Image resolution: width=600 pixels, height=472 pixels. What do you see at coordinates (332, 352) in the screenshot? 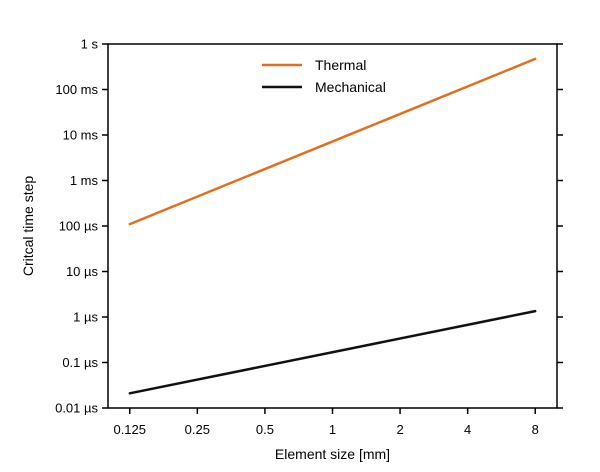
I see `series-line-mechanical` at bounding box center [332, 352].